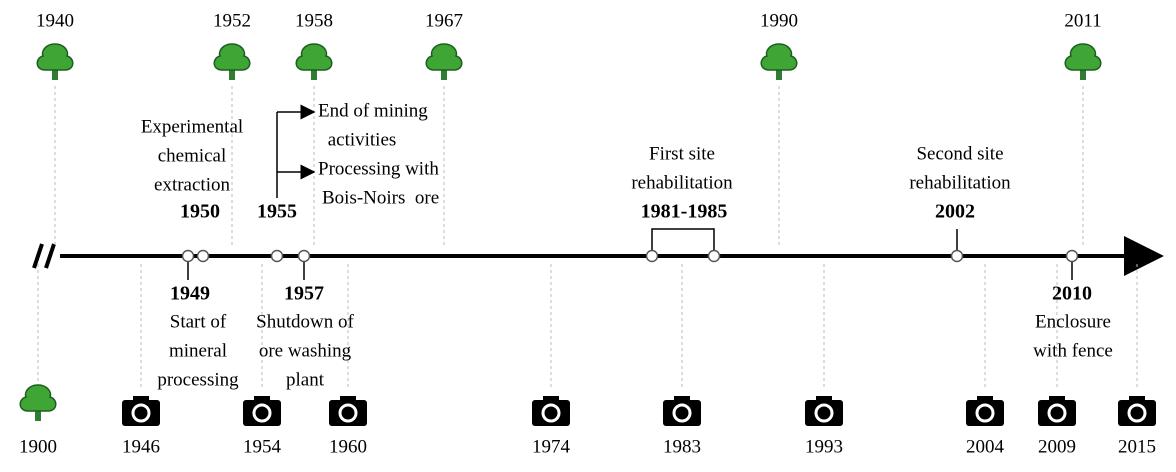  I want to click on year-label: 1954, so click(262, 446).